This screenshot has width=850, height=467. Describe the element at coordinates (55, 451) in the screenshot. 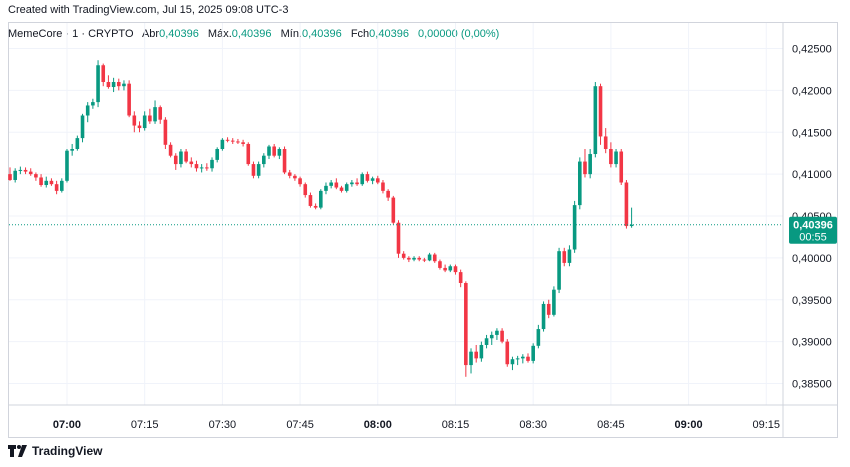

I see `tradingview-logo: TradingView` at that location.